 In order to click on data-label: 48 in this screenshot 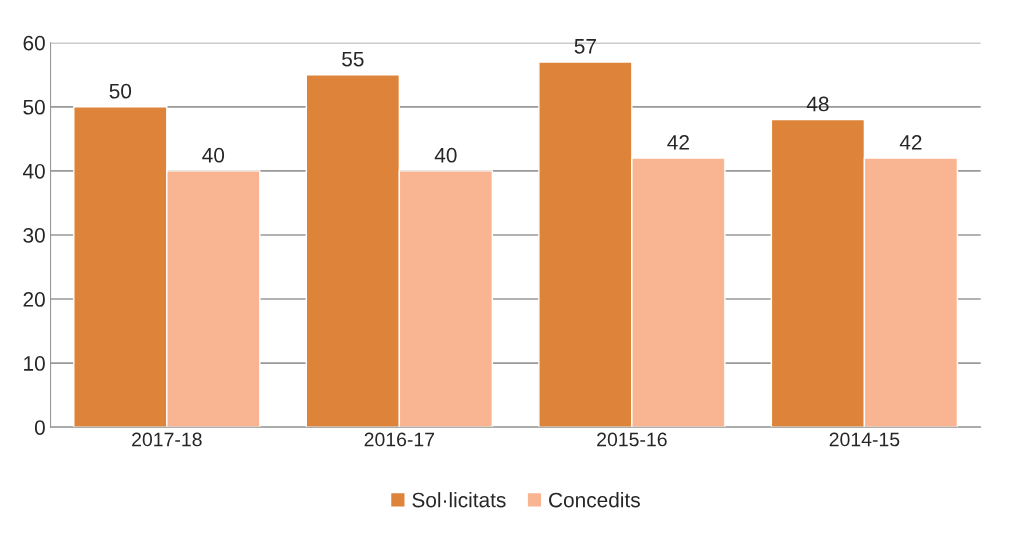, I will do `click(817, 104)`.